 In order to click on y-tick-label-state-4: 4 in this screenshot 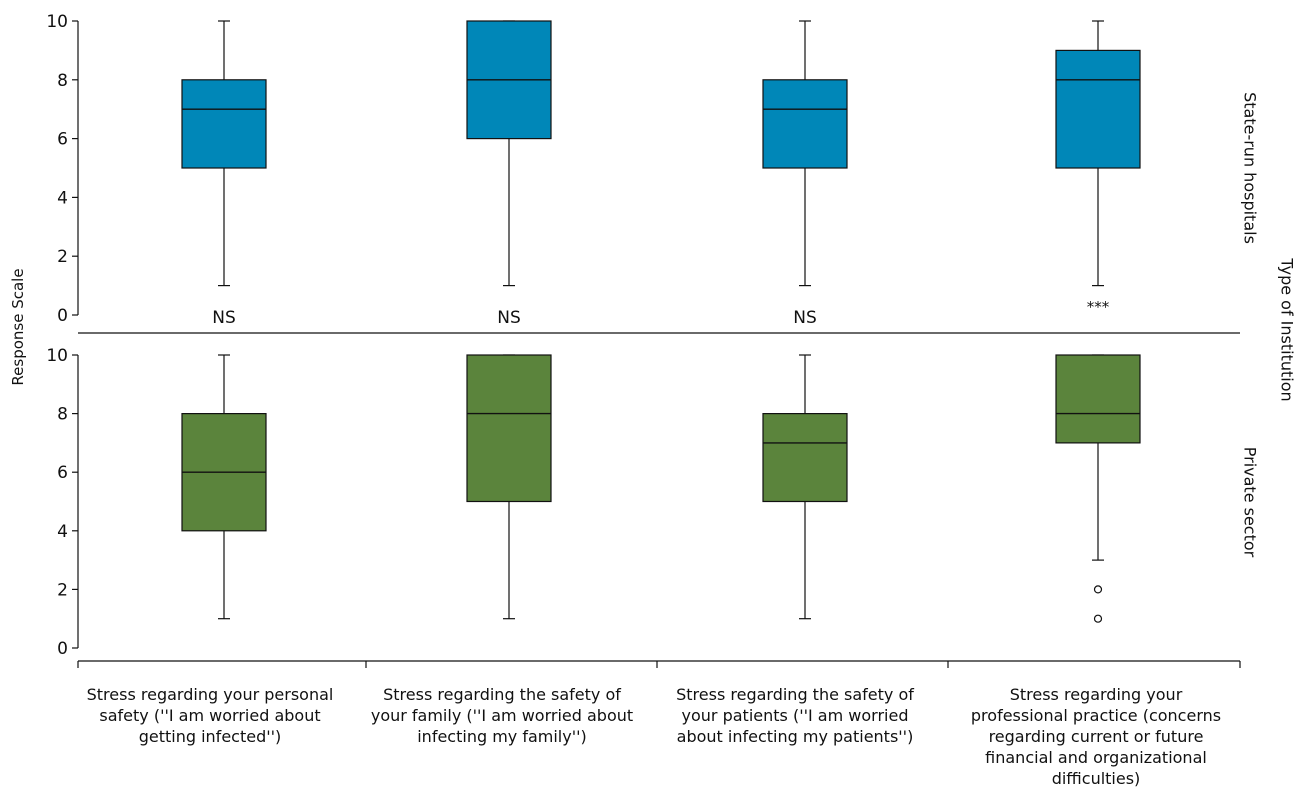, I will do `click(62, 198)`.